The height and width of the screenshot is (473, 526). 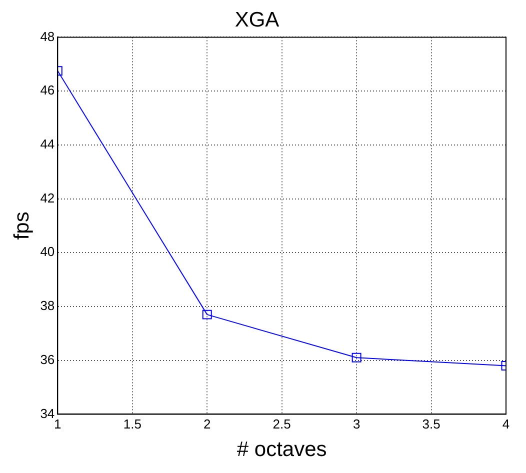 What do you see at coordinates (431, 424) in the screenshot?
I see `x-tick-label: 3.5` at bounding box center [431, 424].